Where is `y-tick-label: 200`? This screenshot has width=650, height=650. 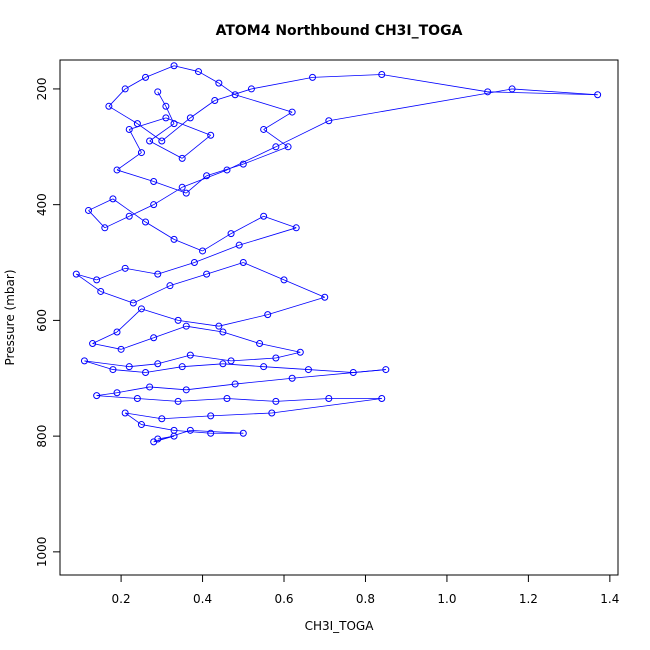
y-tick-label: 200 is located at coordinates (42, 88).